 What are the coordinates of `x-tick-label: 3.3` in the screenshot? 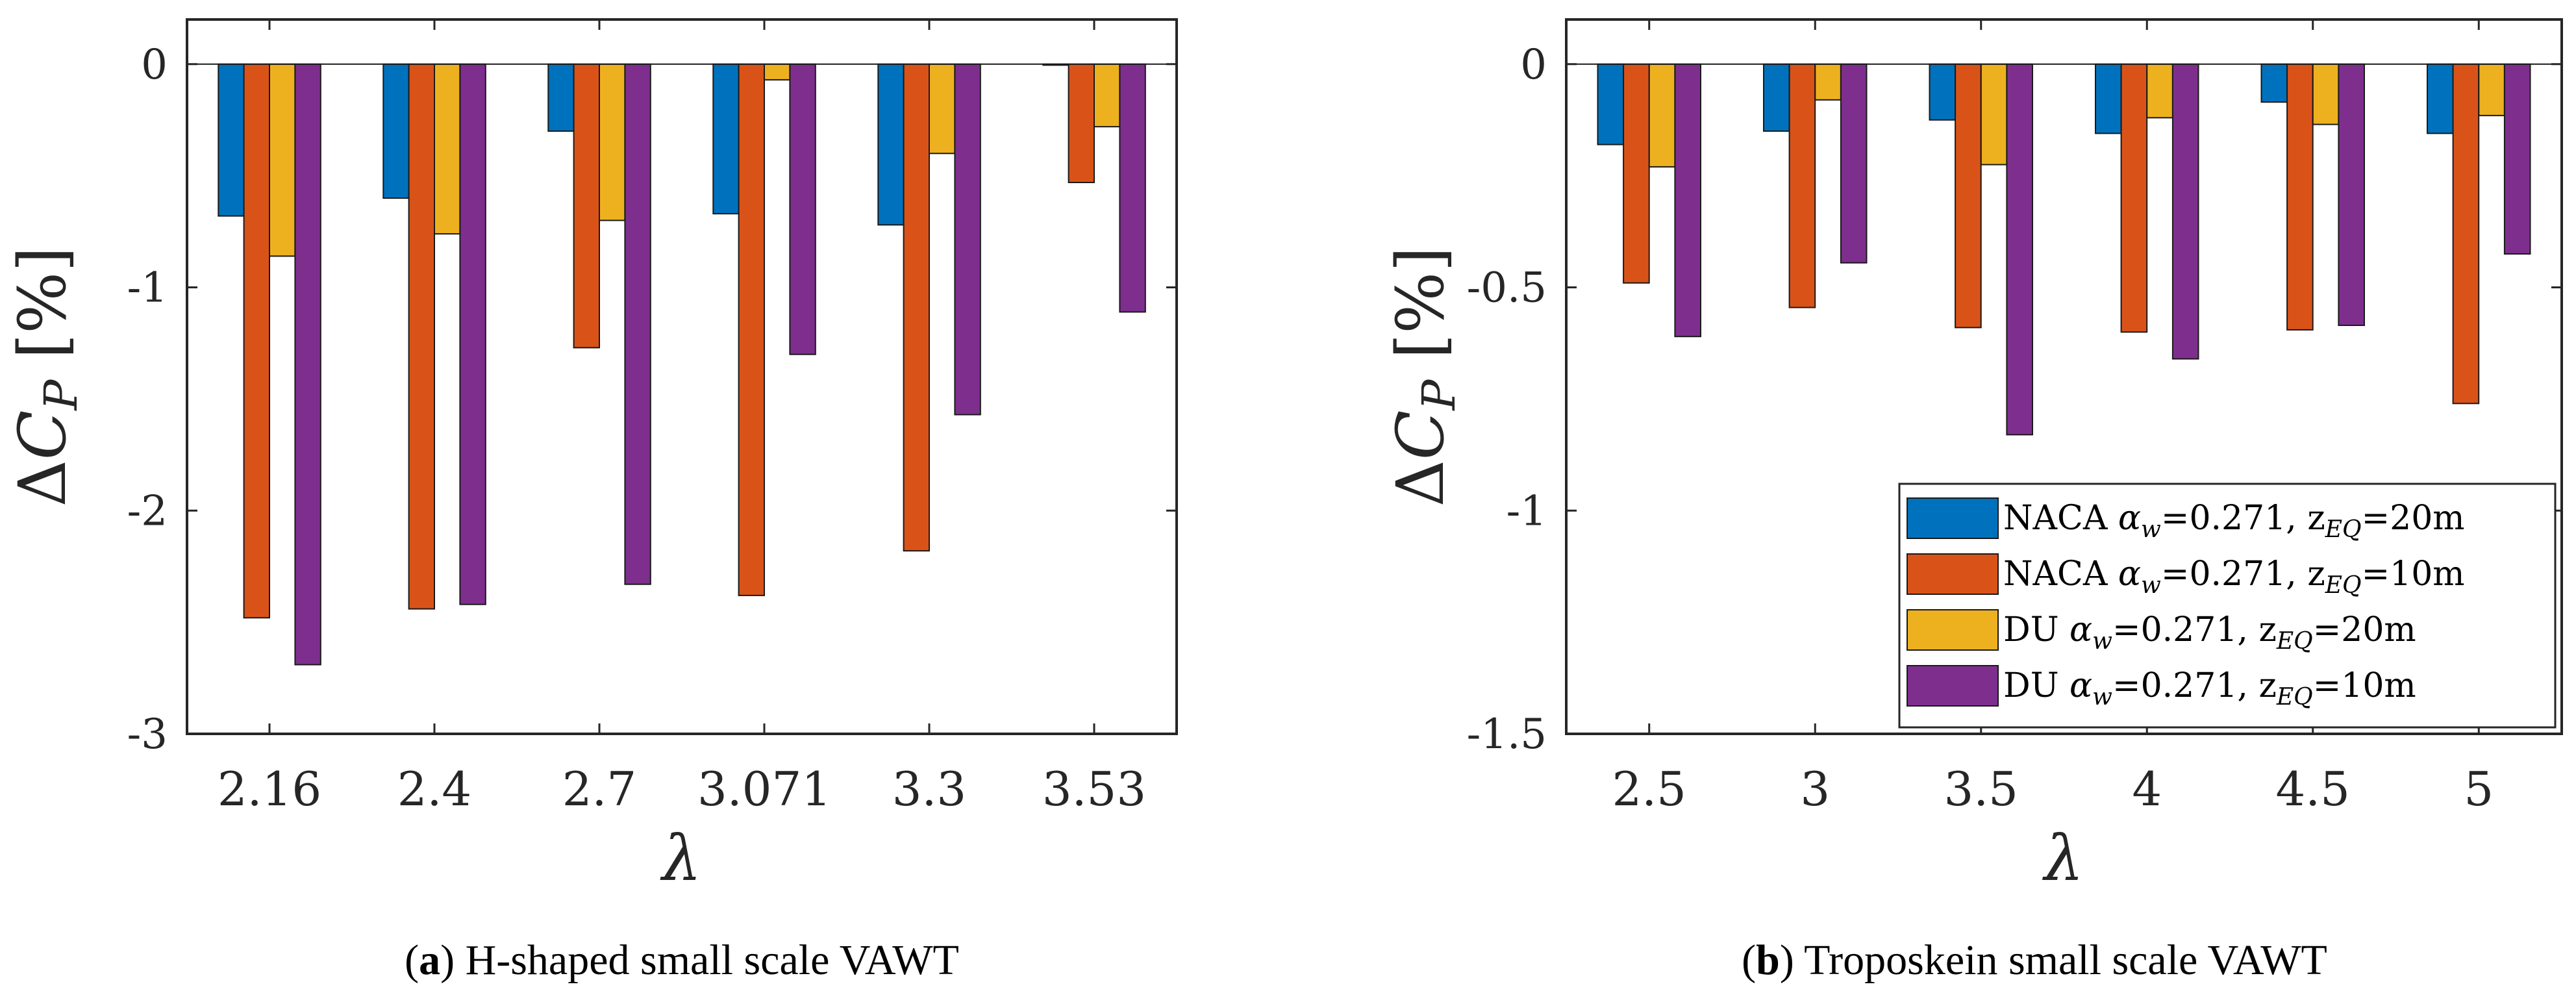 It's located at (929, 789).